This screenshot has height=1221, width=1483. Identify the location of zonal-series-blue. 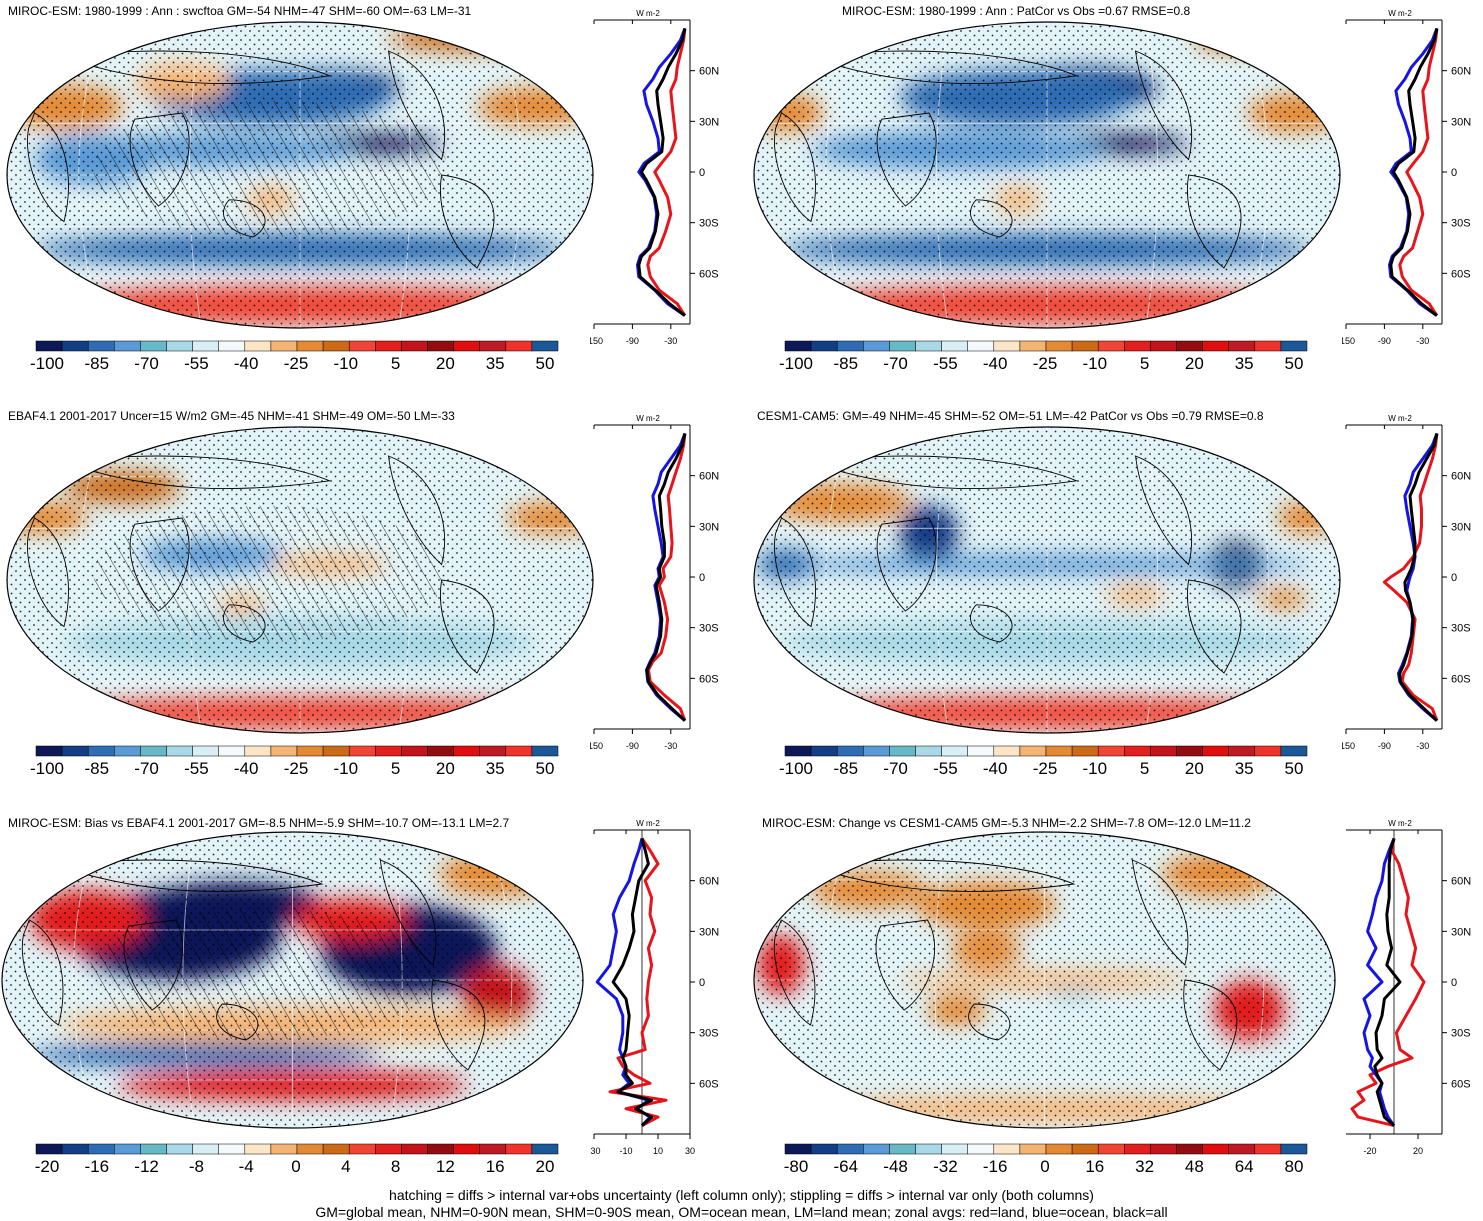
(1379, 982).